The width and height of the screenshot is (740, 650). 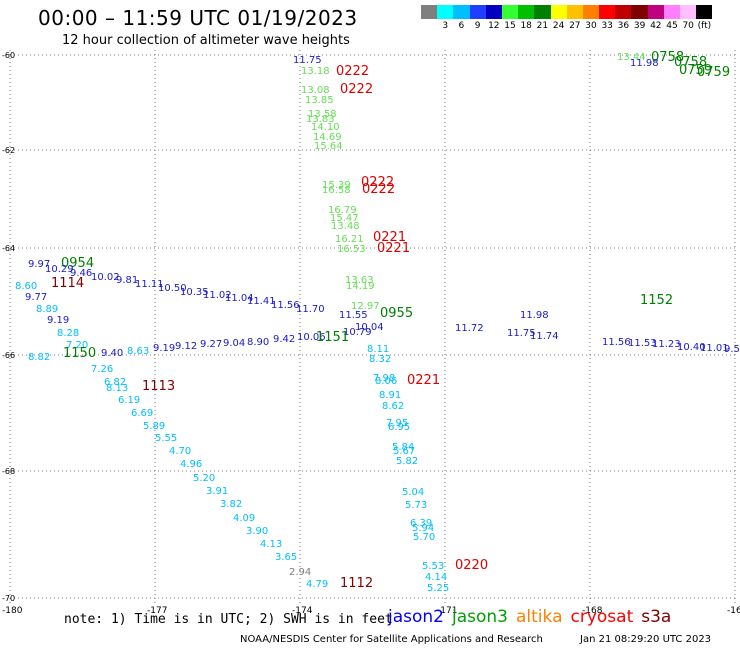 What do you see at coordinates (646, 639) in the screenshot?
I see `generation-timestamp: Jan 21 08:29:20 UTC 2023` at bounding box center [646, 639].